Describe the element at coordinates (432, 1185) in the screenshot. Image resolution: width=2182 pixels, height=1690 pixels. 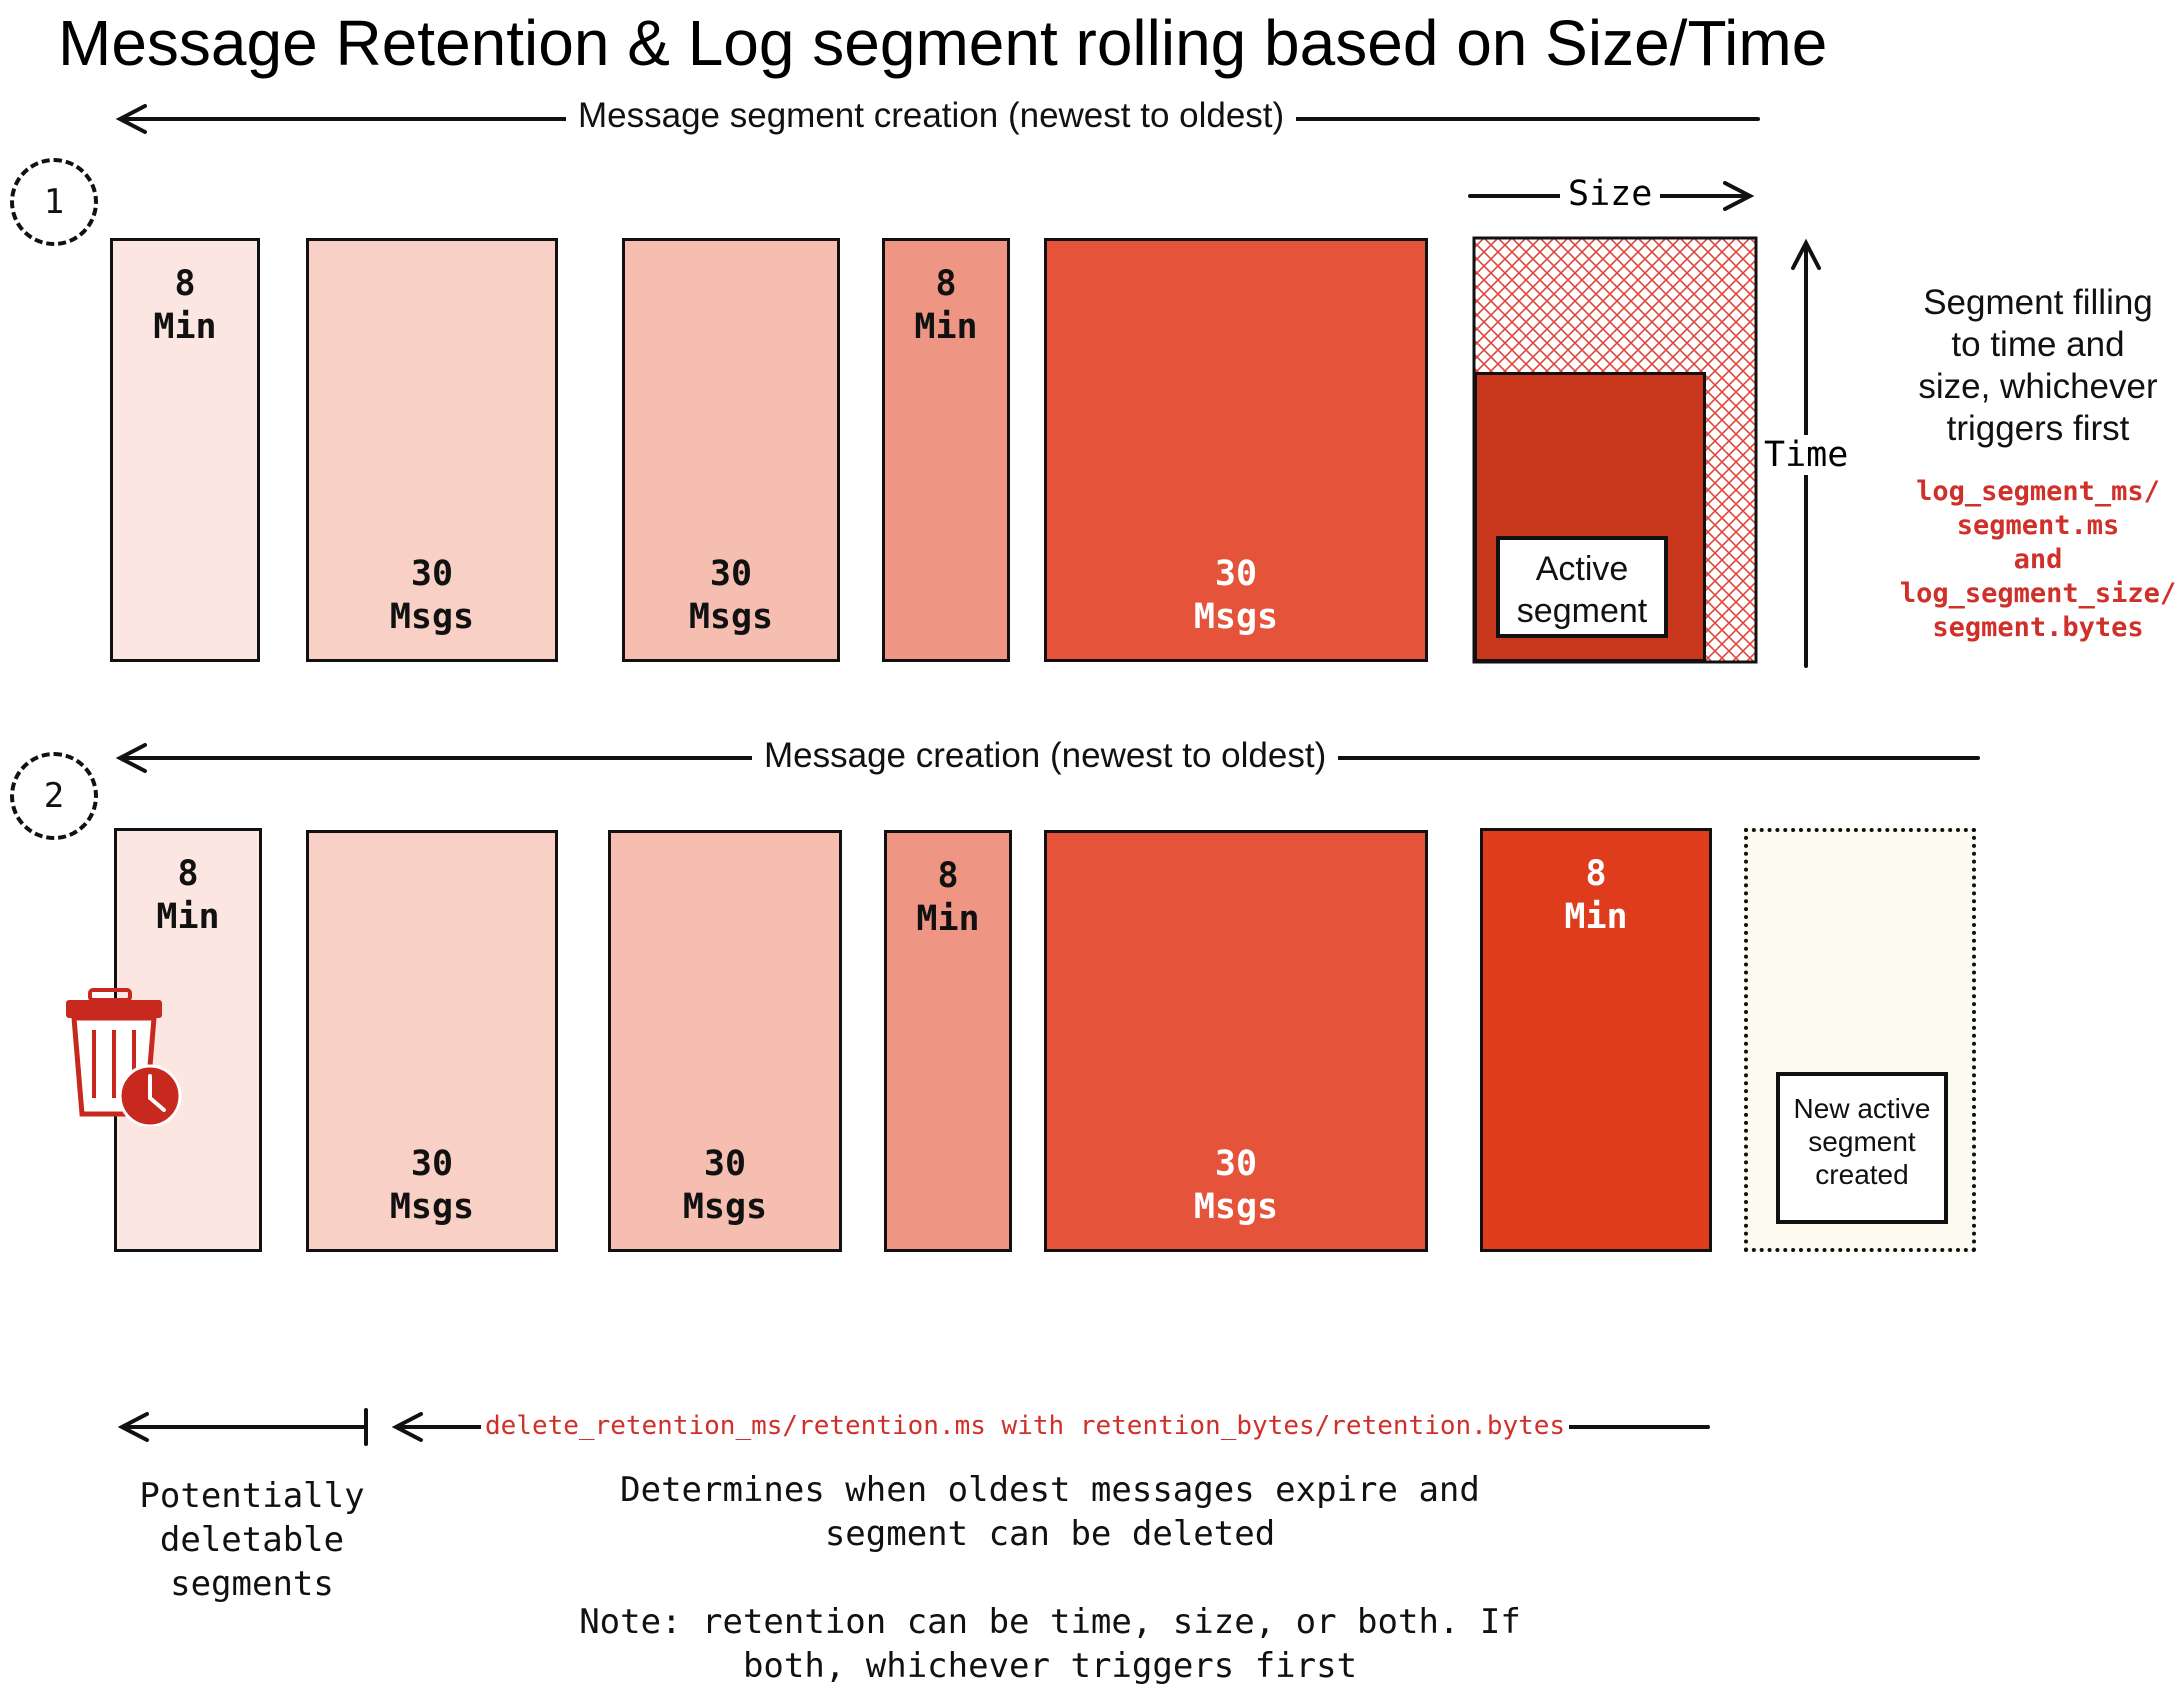
I see `row2-segment-2-label: 30 Msgs` at that location.